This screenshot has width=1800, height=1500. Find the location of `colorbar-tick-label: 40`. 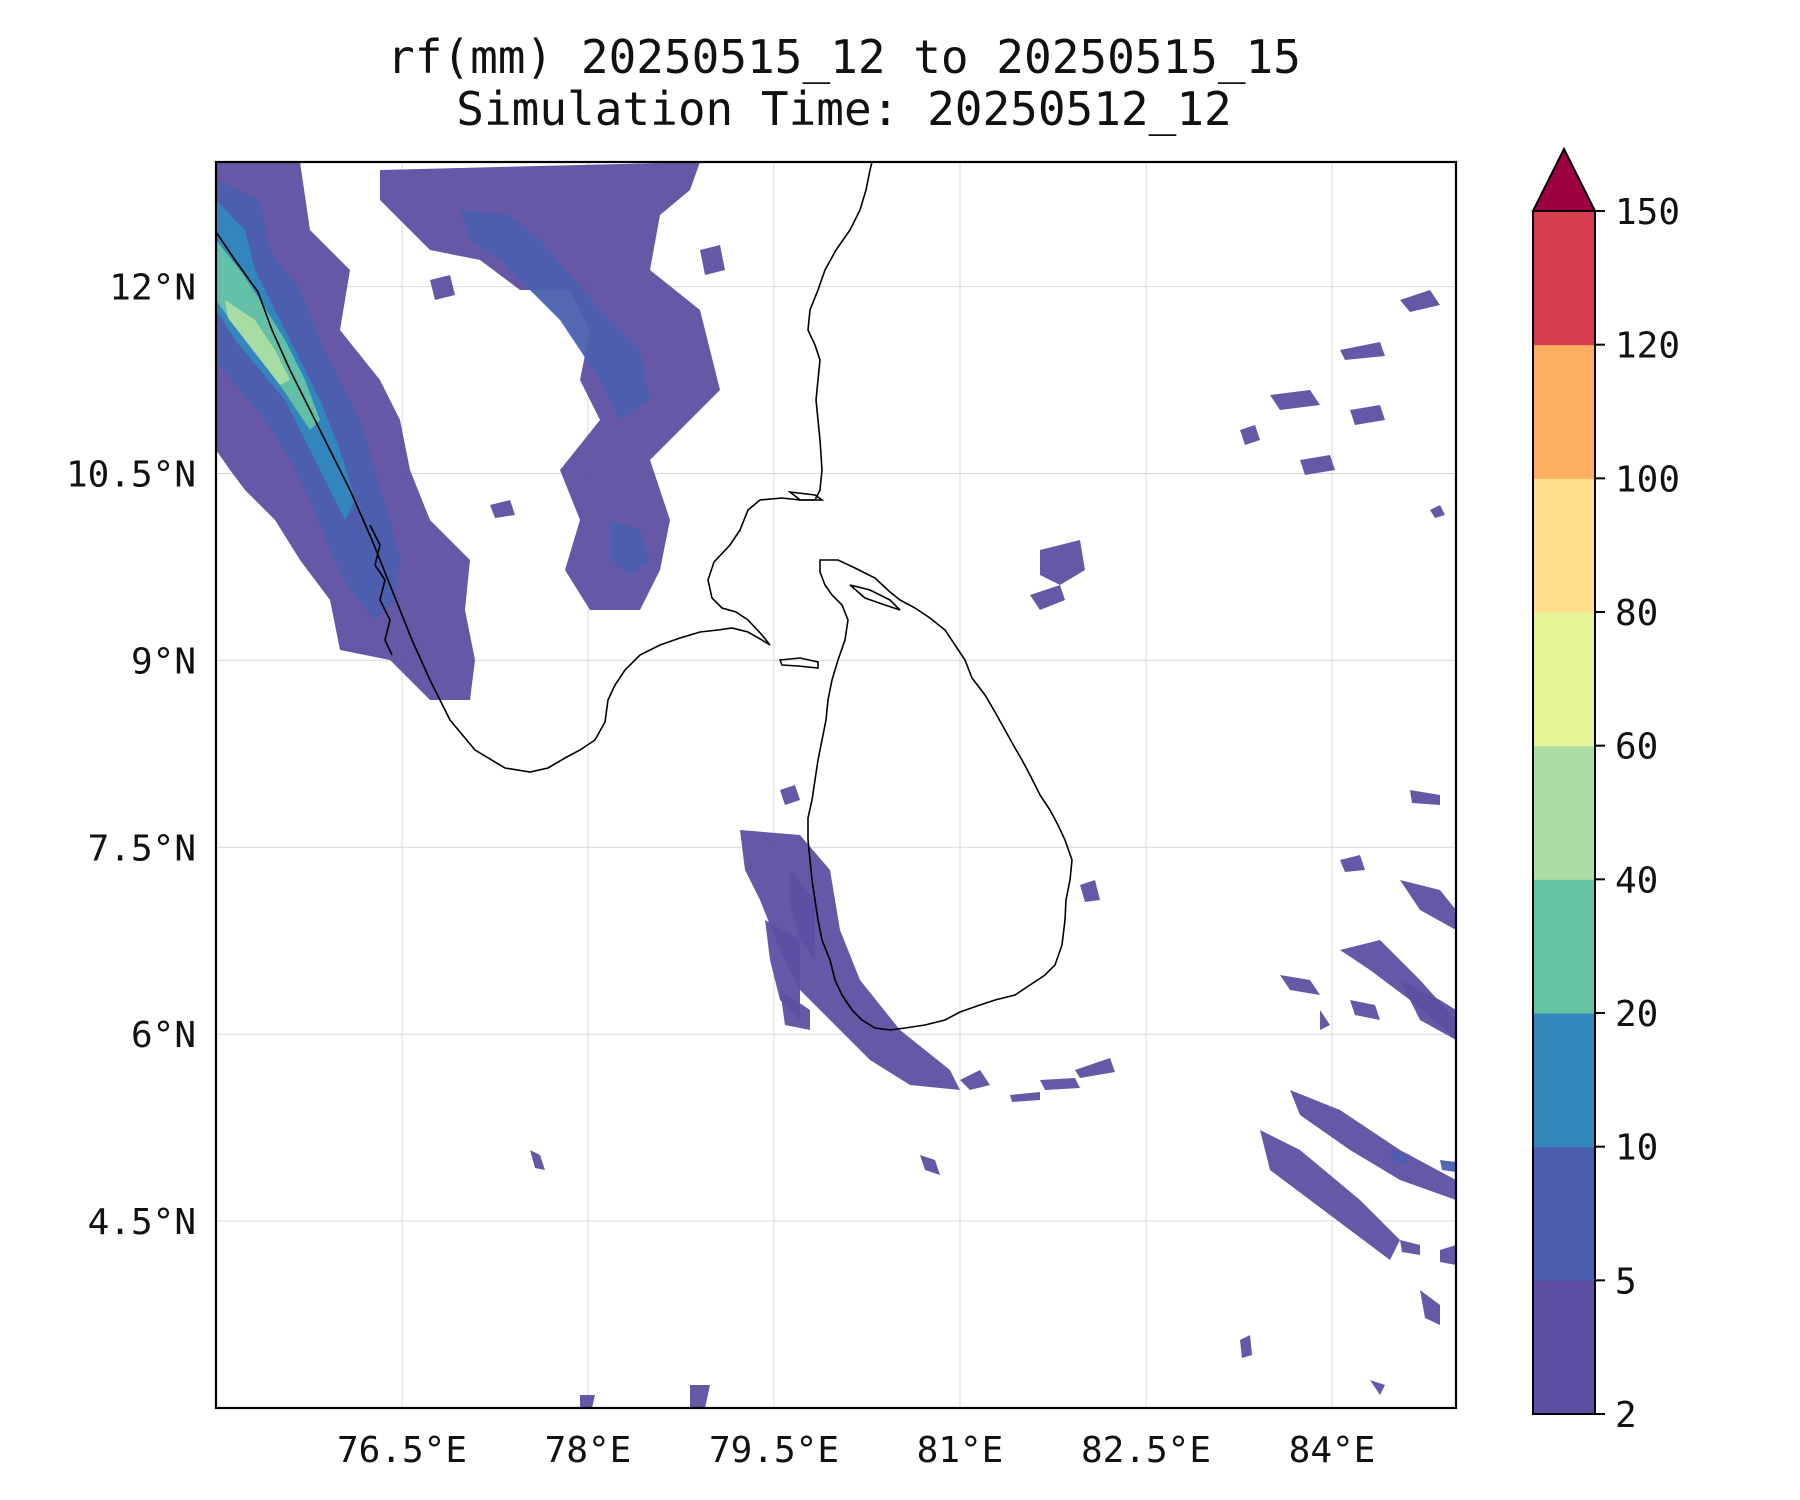

colorbar-tick-label: 40 is located at coordinates (1636, 880).